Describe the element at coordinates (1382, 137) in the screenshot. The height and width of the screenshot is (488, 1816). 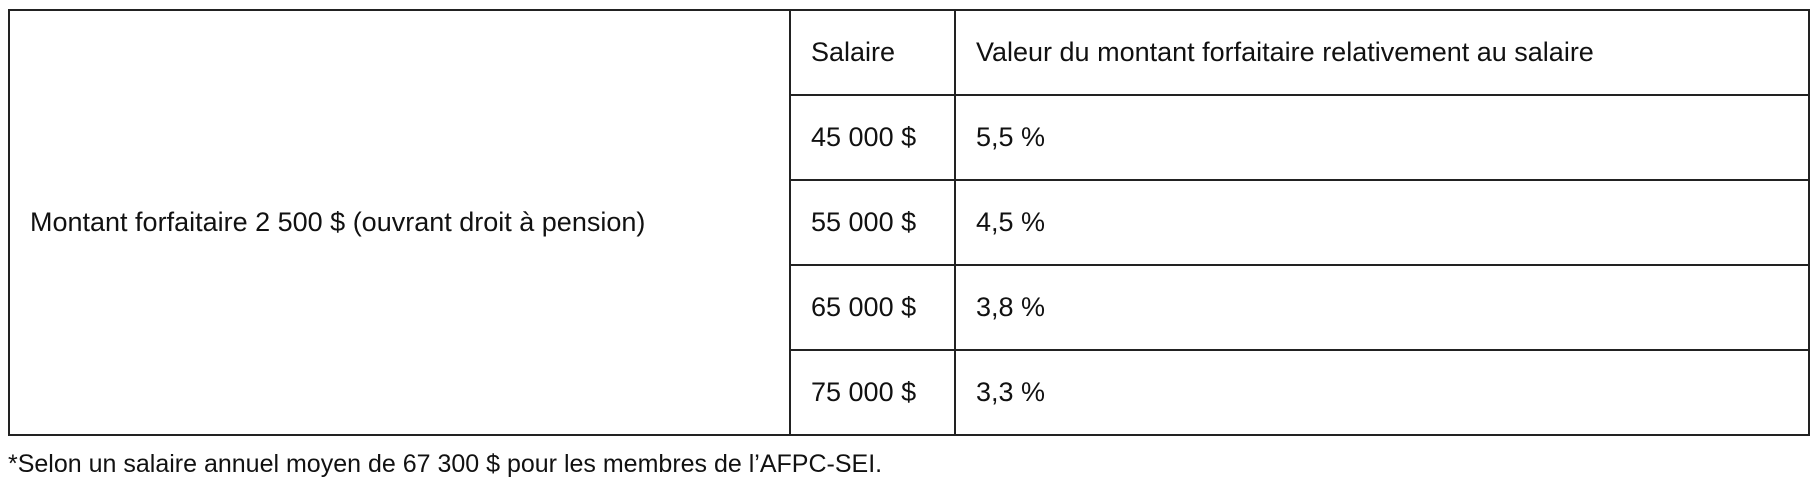
I see `percent-cell: 5,5 %` at that location.